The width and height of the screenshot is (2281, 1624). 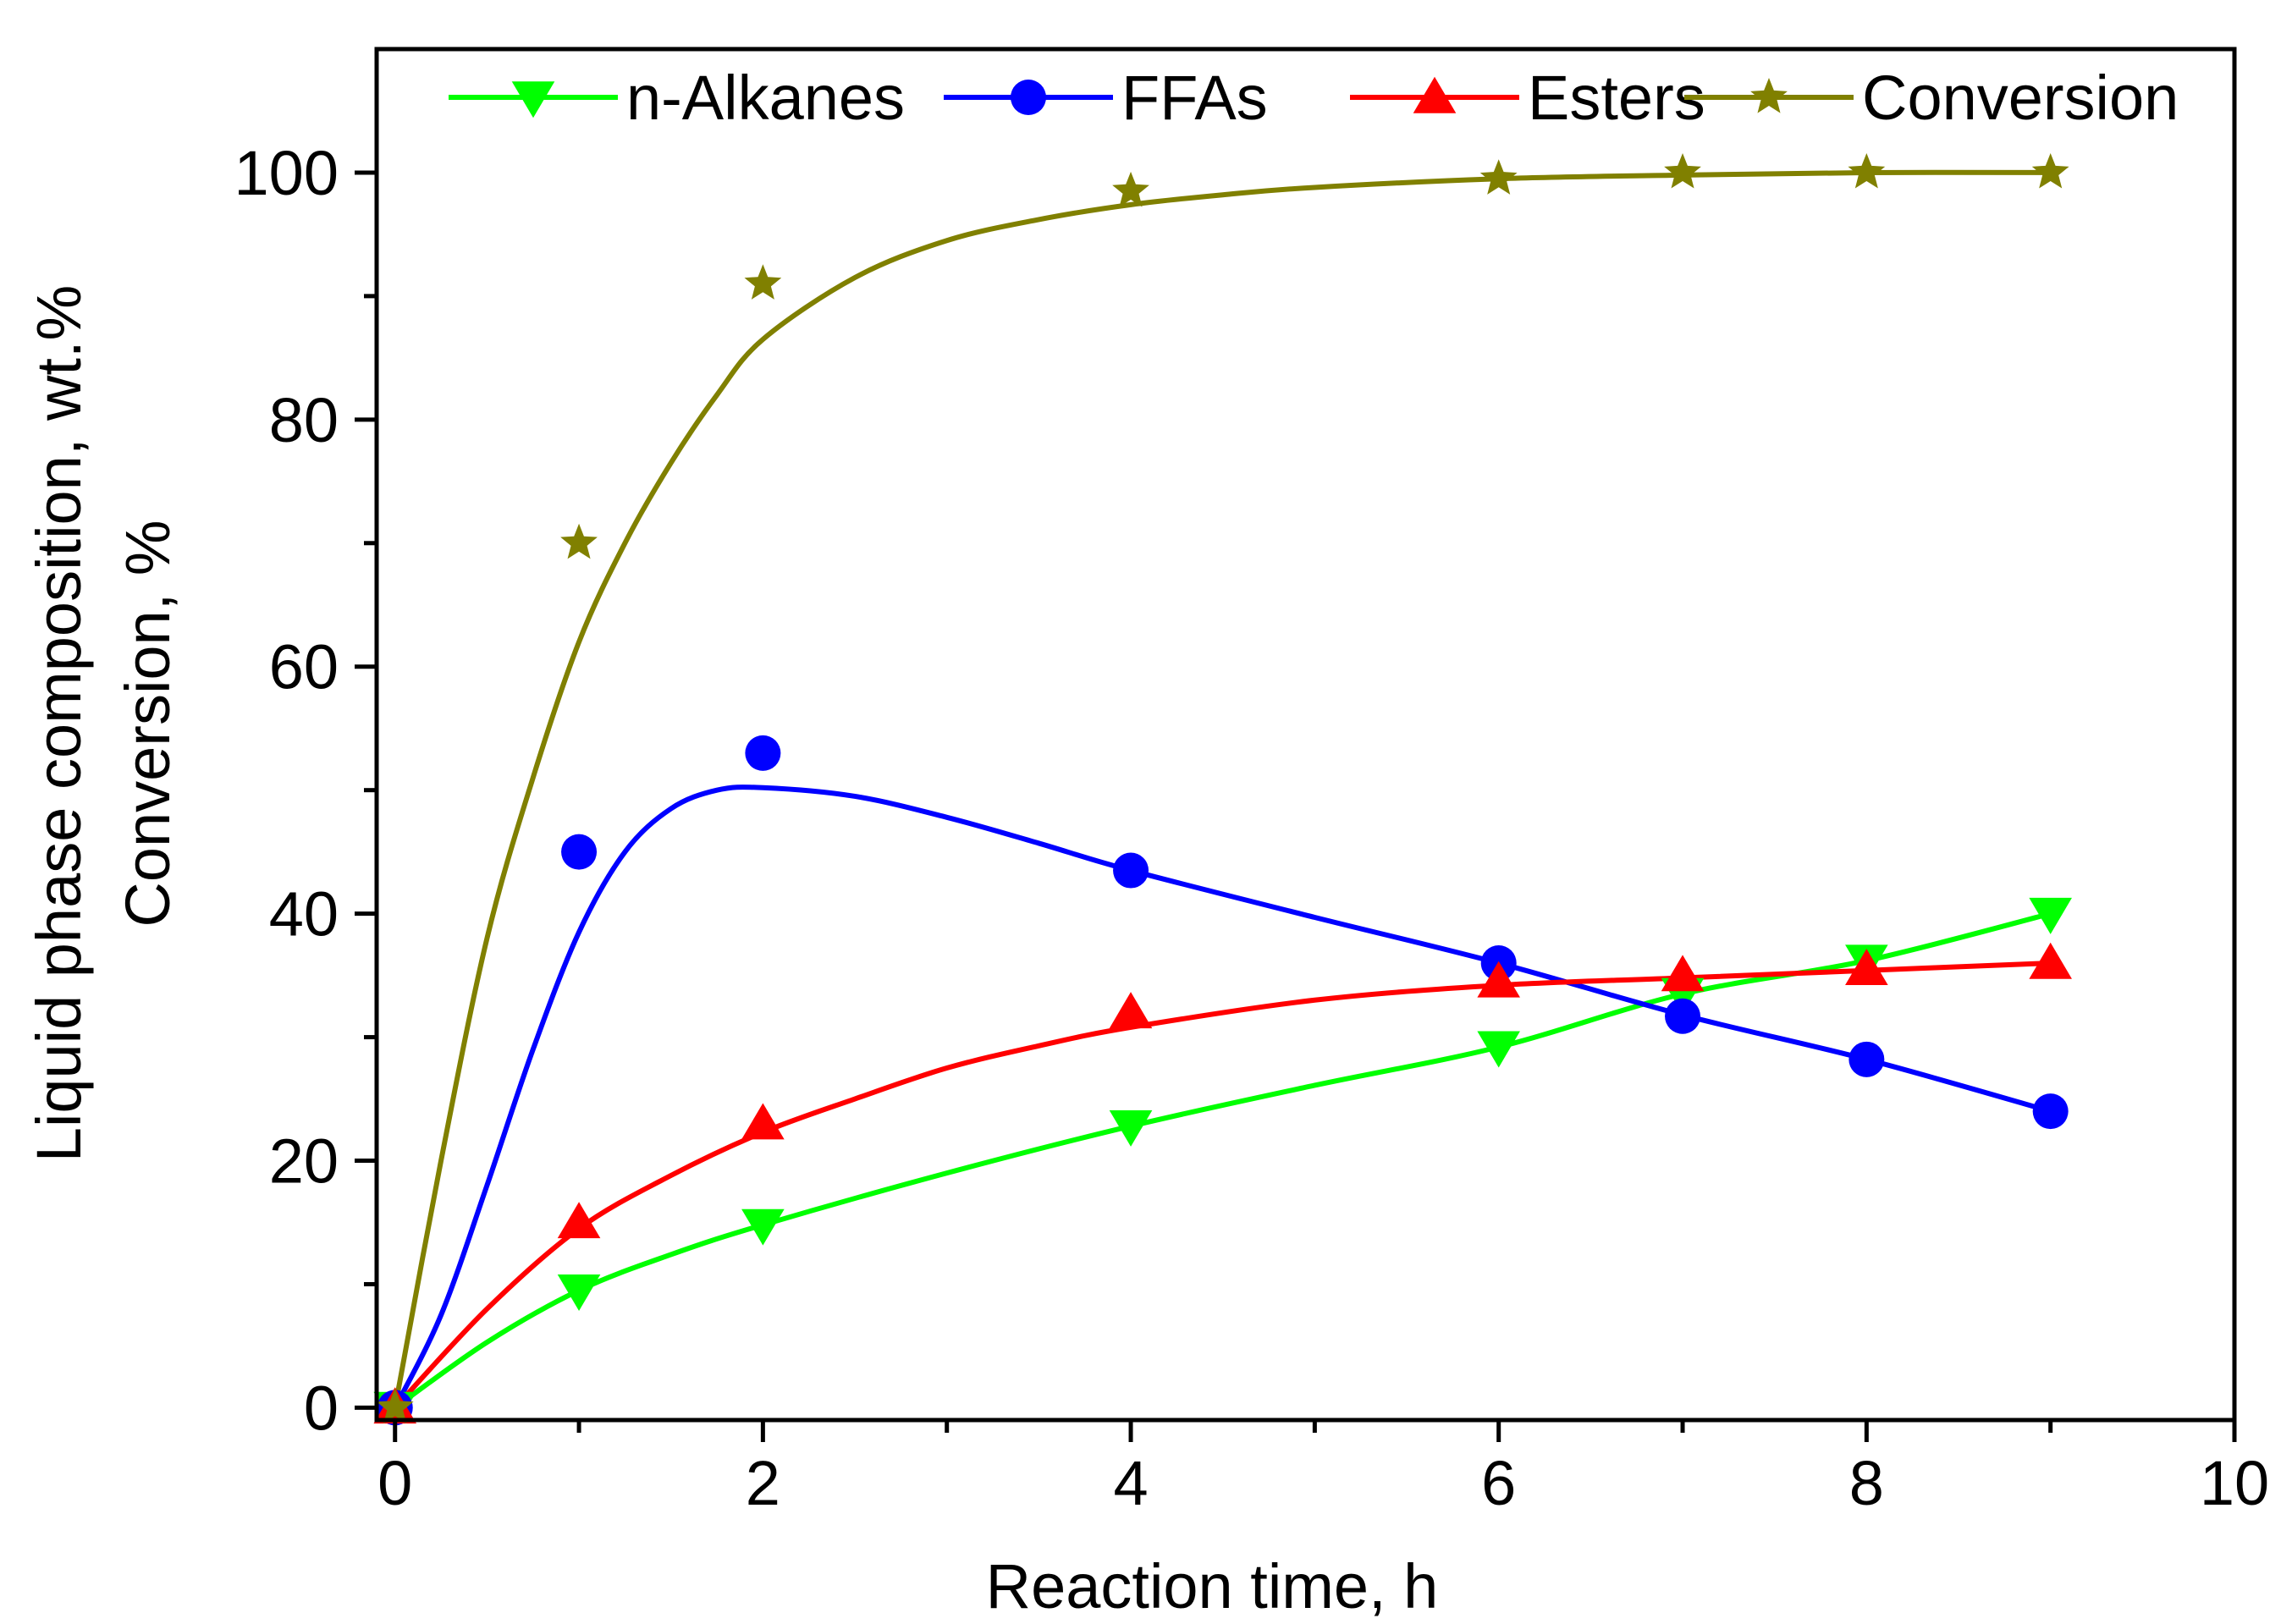 What do you see at coordinates (304, 667) in the screenshot?
I see `y-tick-label: 60` at bounding box center [304, 667].